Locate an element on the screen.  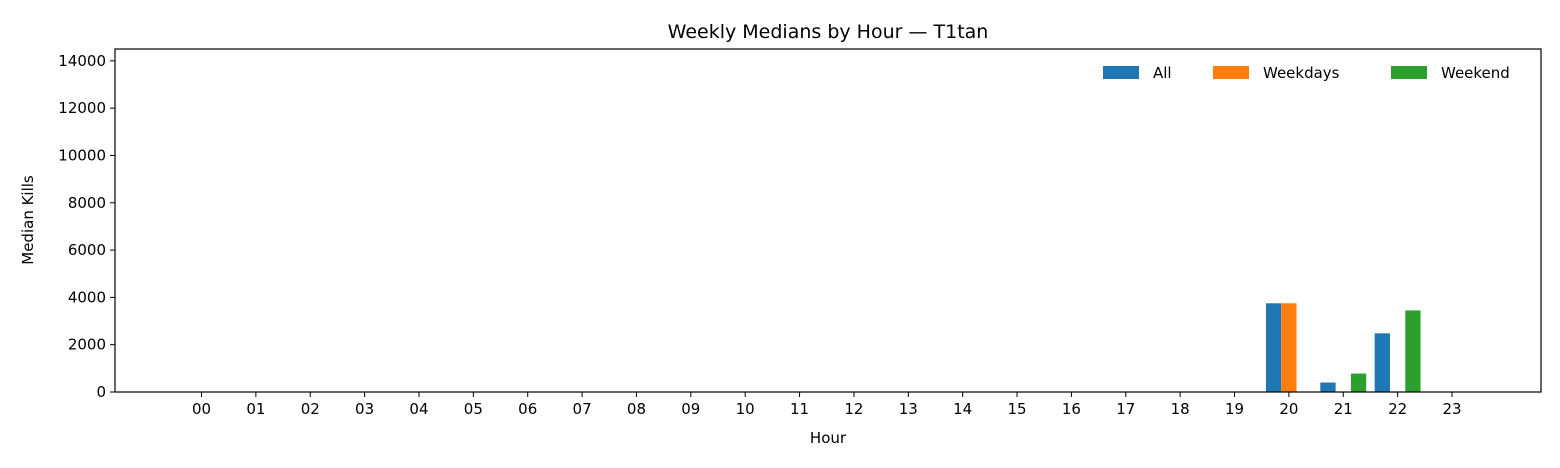
legend-label-all: All is located at coordinates (1162, 73).